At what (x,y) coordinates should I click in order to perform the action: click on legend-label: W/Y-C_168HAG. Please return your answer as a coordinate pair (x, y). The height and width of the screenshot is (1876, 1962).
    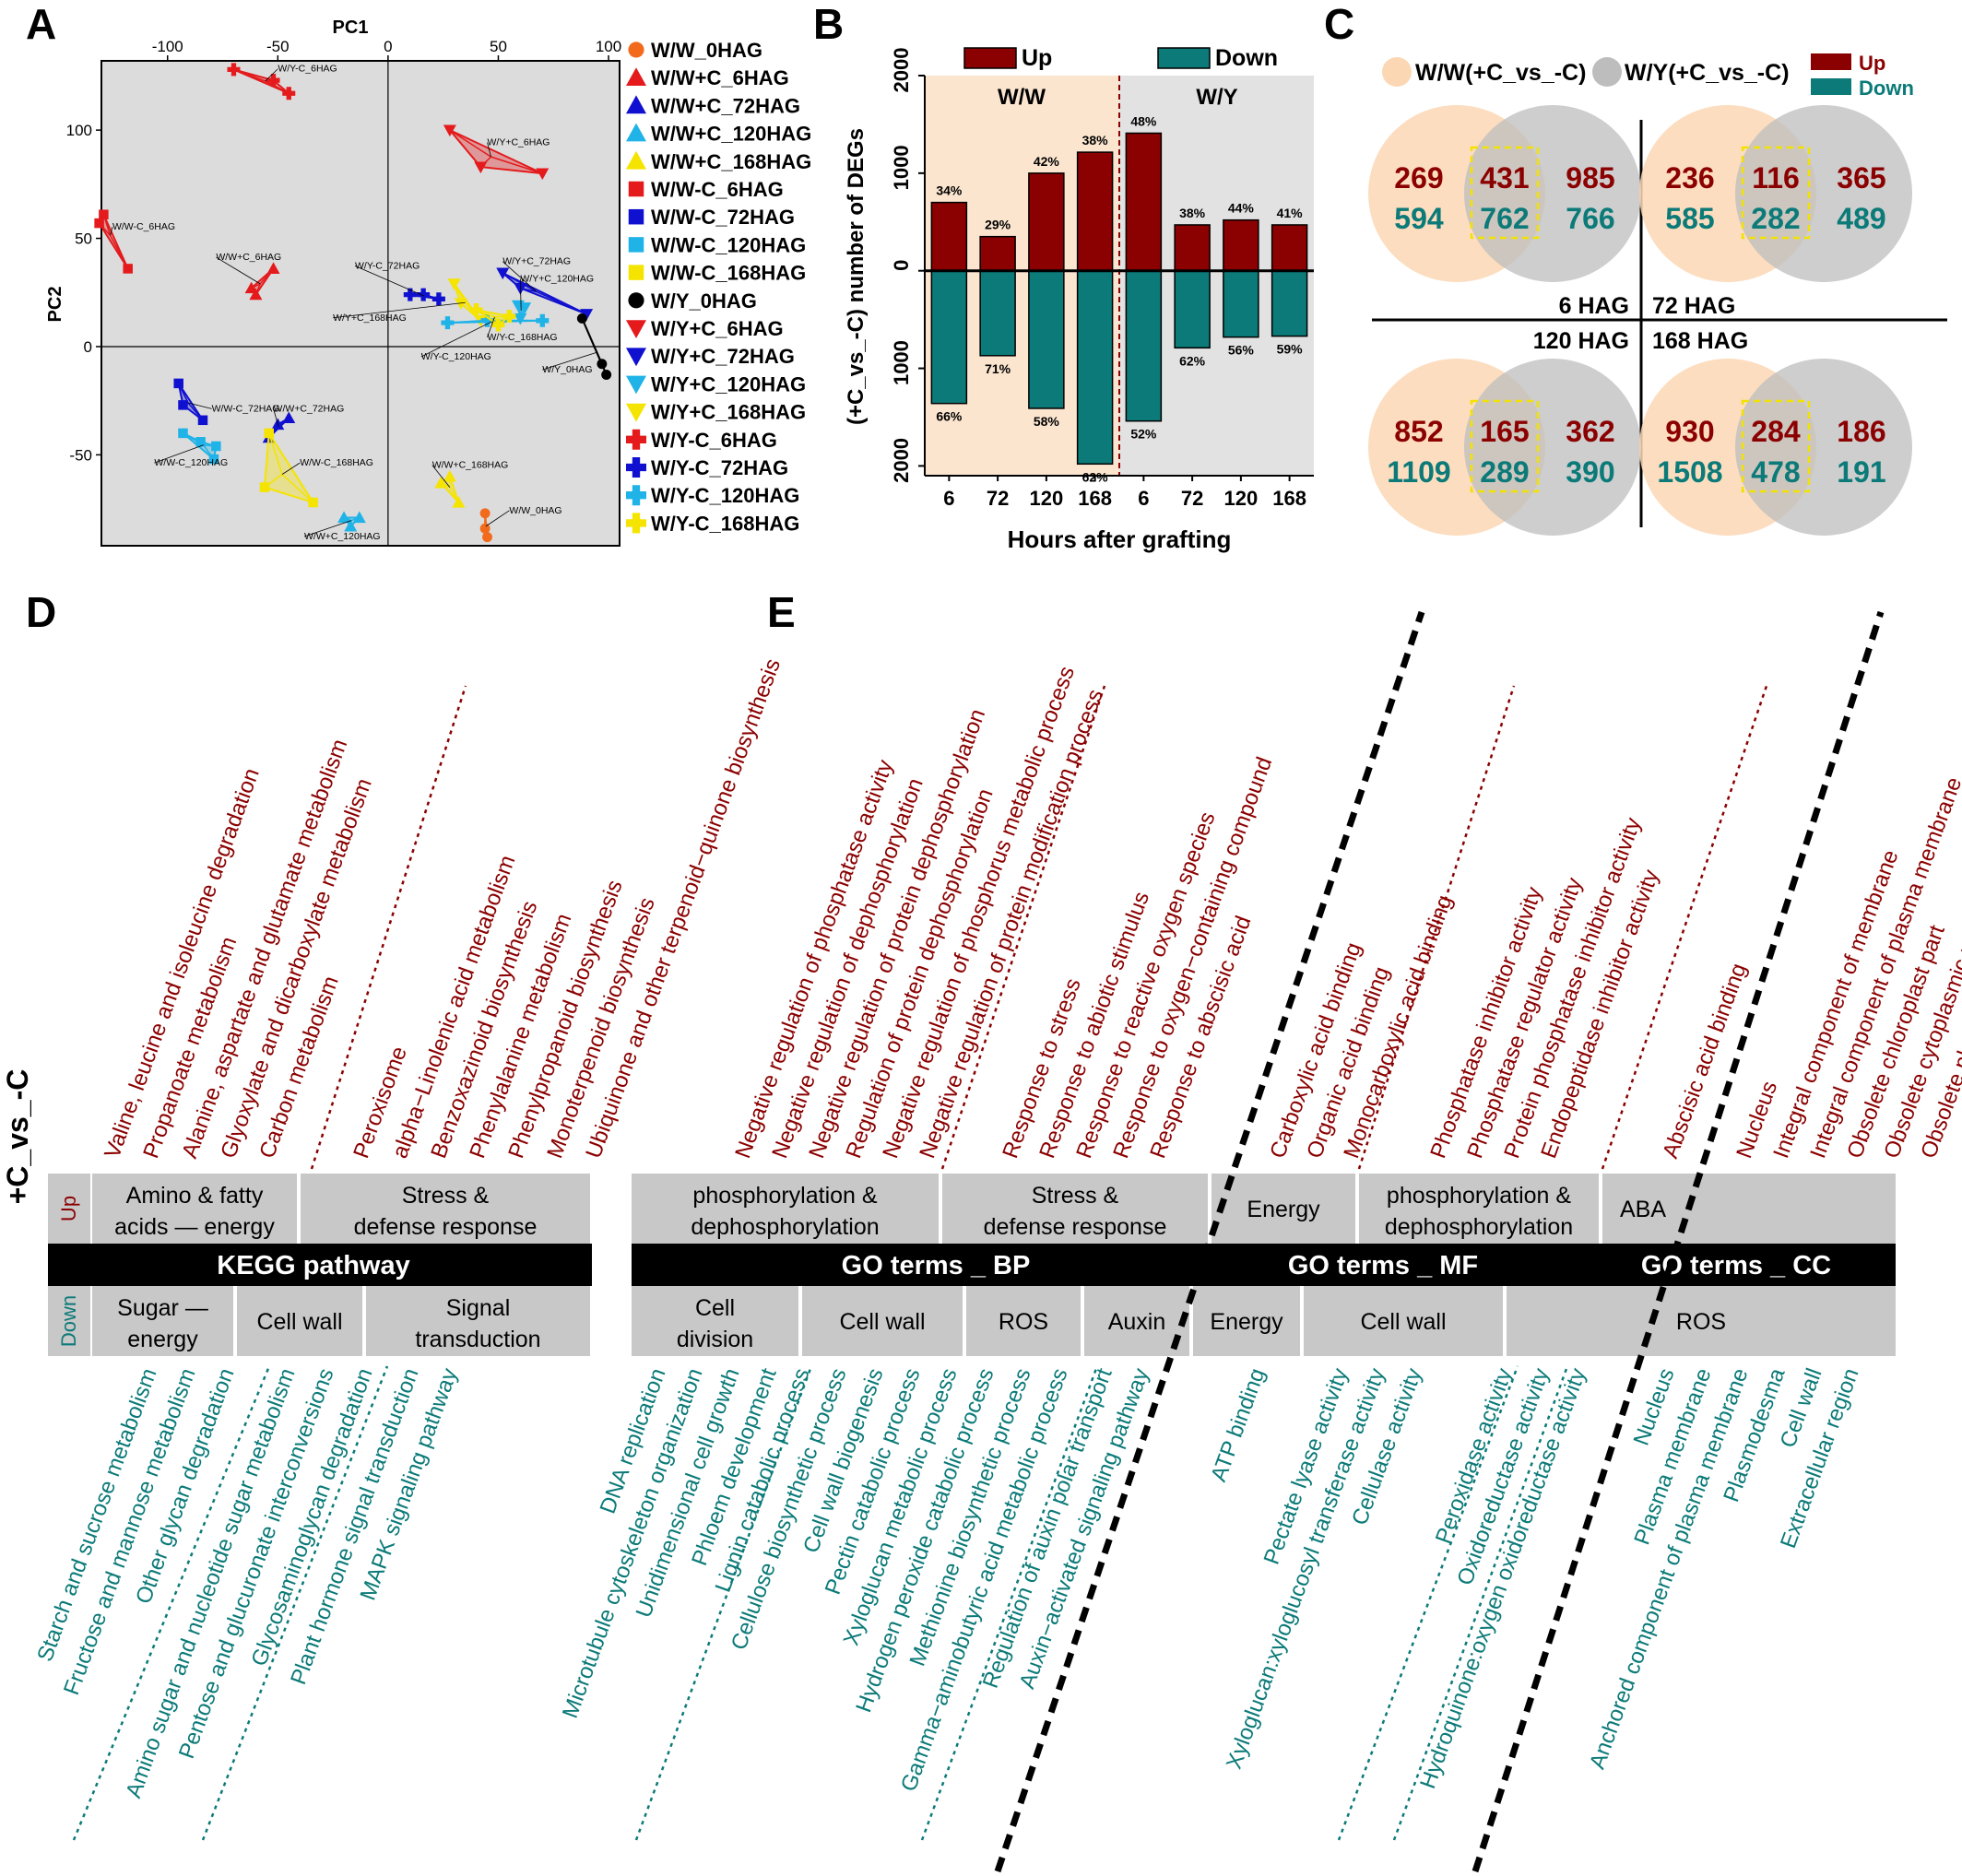
    Looking at the image, I should click on (725, 523).